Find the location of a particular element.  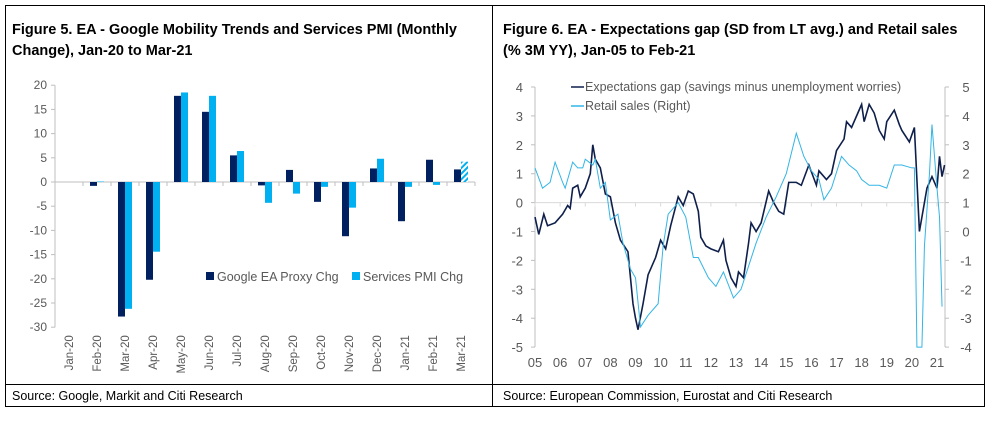

y-tick-label: -1 is located at coordinates (517, 232).